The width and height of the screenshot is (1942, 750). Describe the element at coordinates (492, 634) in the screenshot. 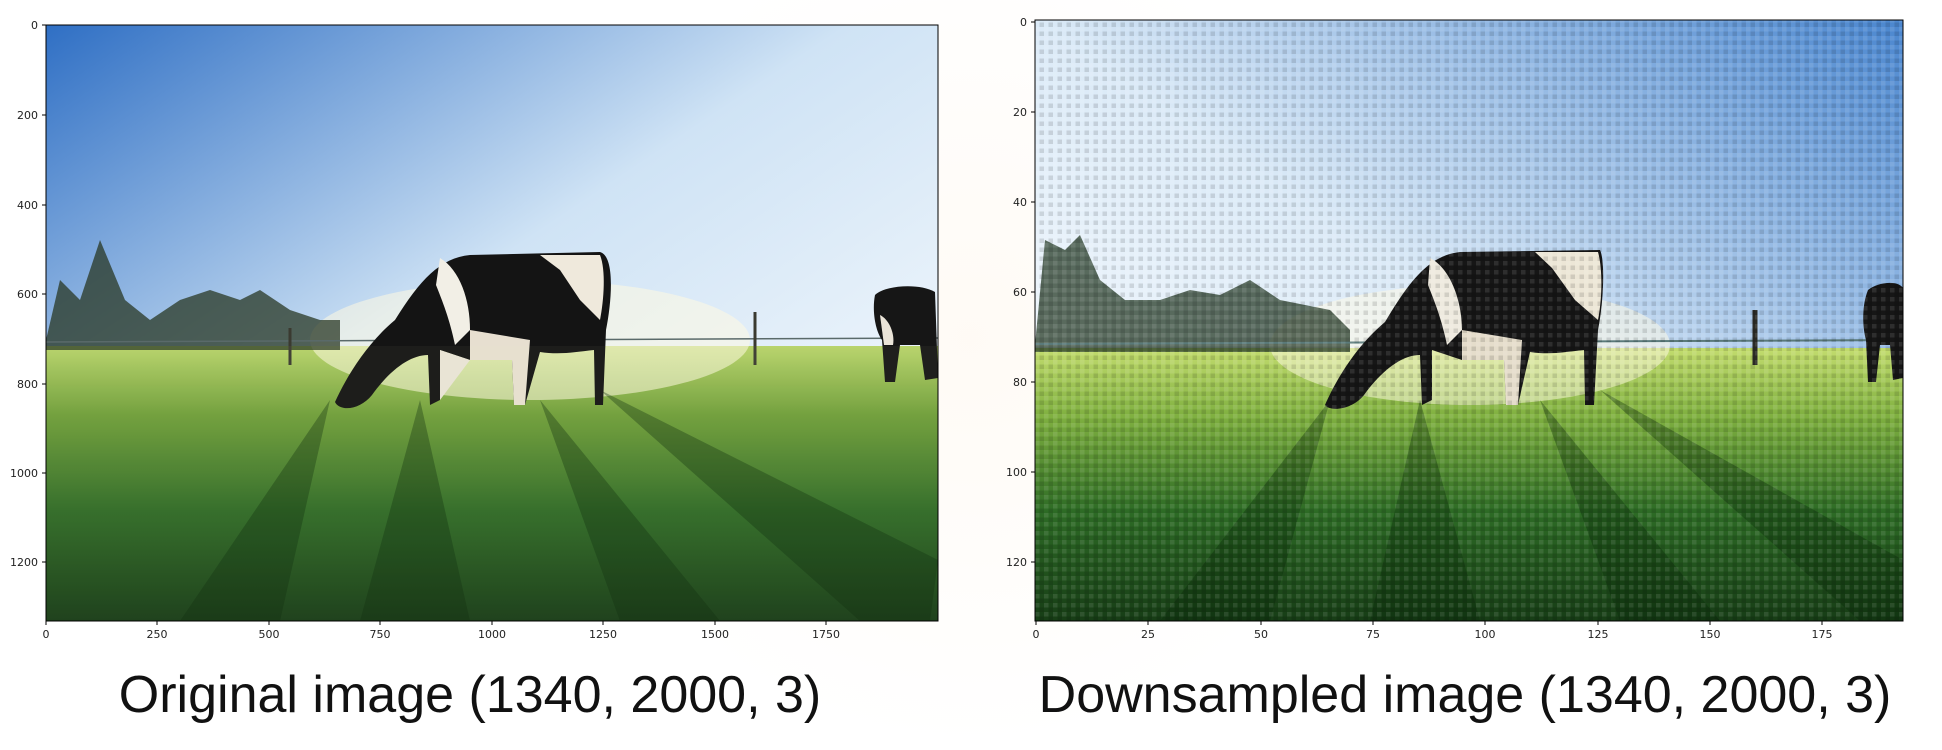

I see `x-tick-label: 1000` at that location.